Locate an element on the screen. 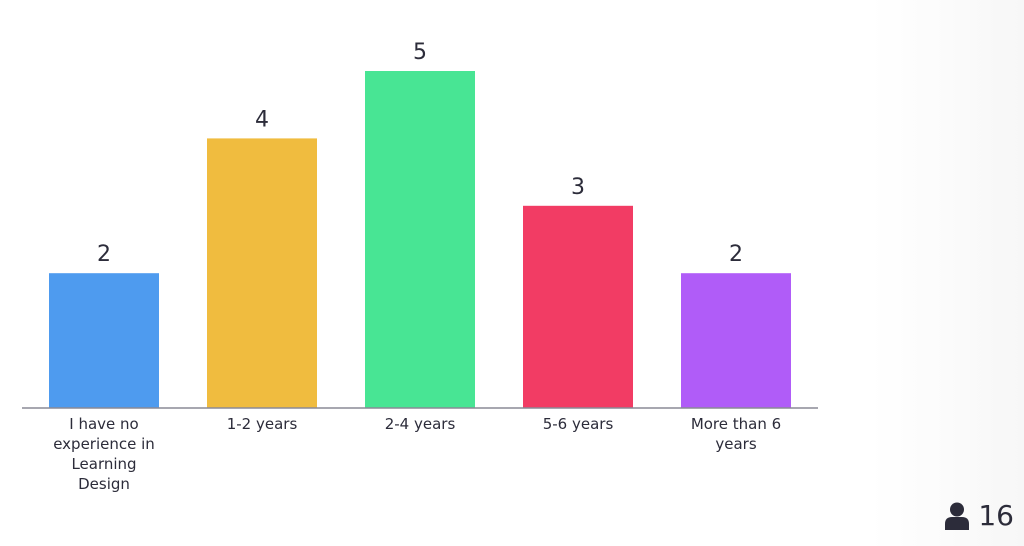 The width and height of the screenshot is (1024, 546). value-label: 5 is located at coordinates (420, 52).